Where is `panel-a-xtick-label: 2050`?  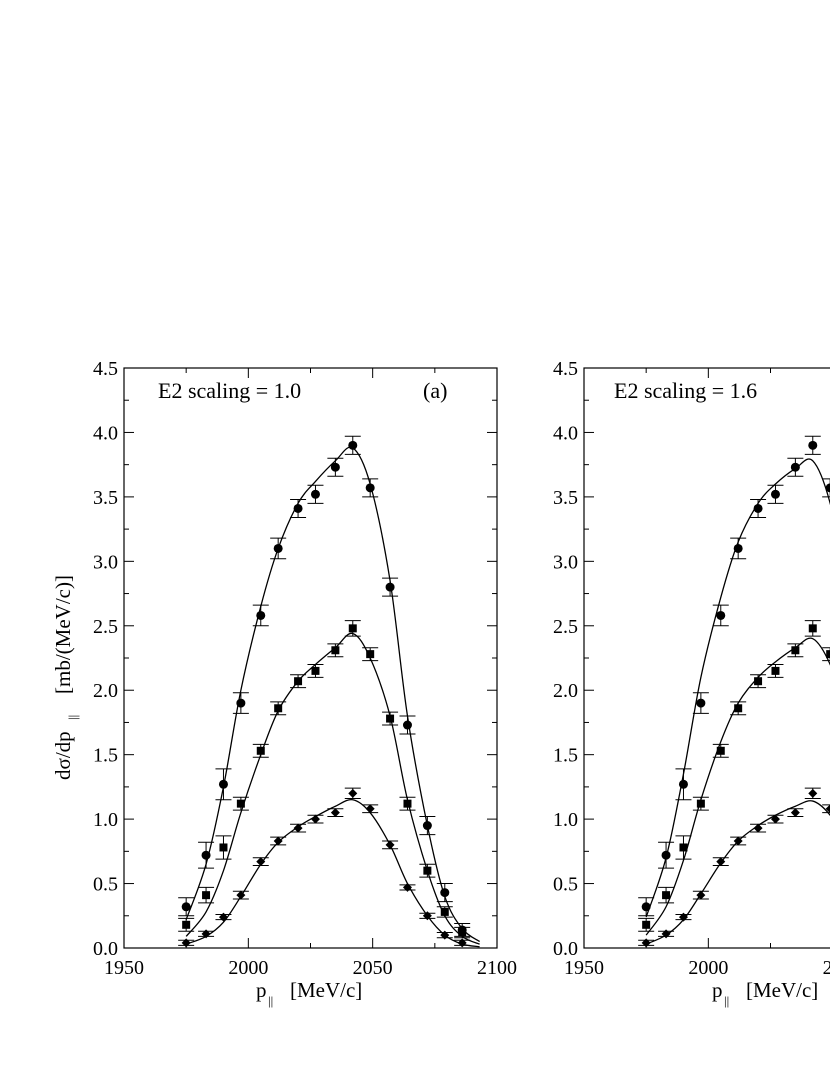 panel-a-xtick-label: 2050 is located at coordinates (373, 968).